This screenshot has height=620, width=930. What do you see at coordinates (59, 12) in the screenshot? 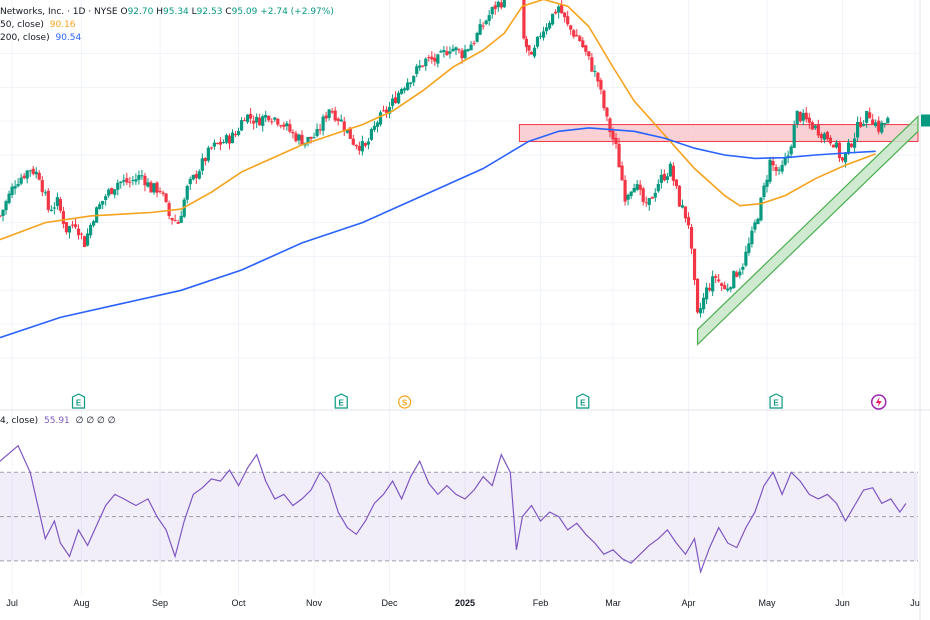
I see `symbol-title: Networks, Inc. · 1D · NYSE` at bounding box center [59, 12].